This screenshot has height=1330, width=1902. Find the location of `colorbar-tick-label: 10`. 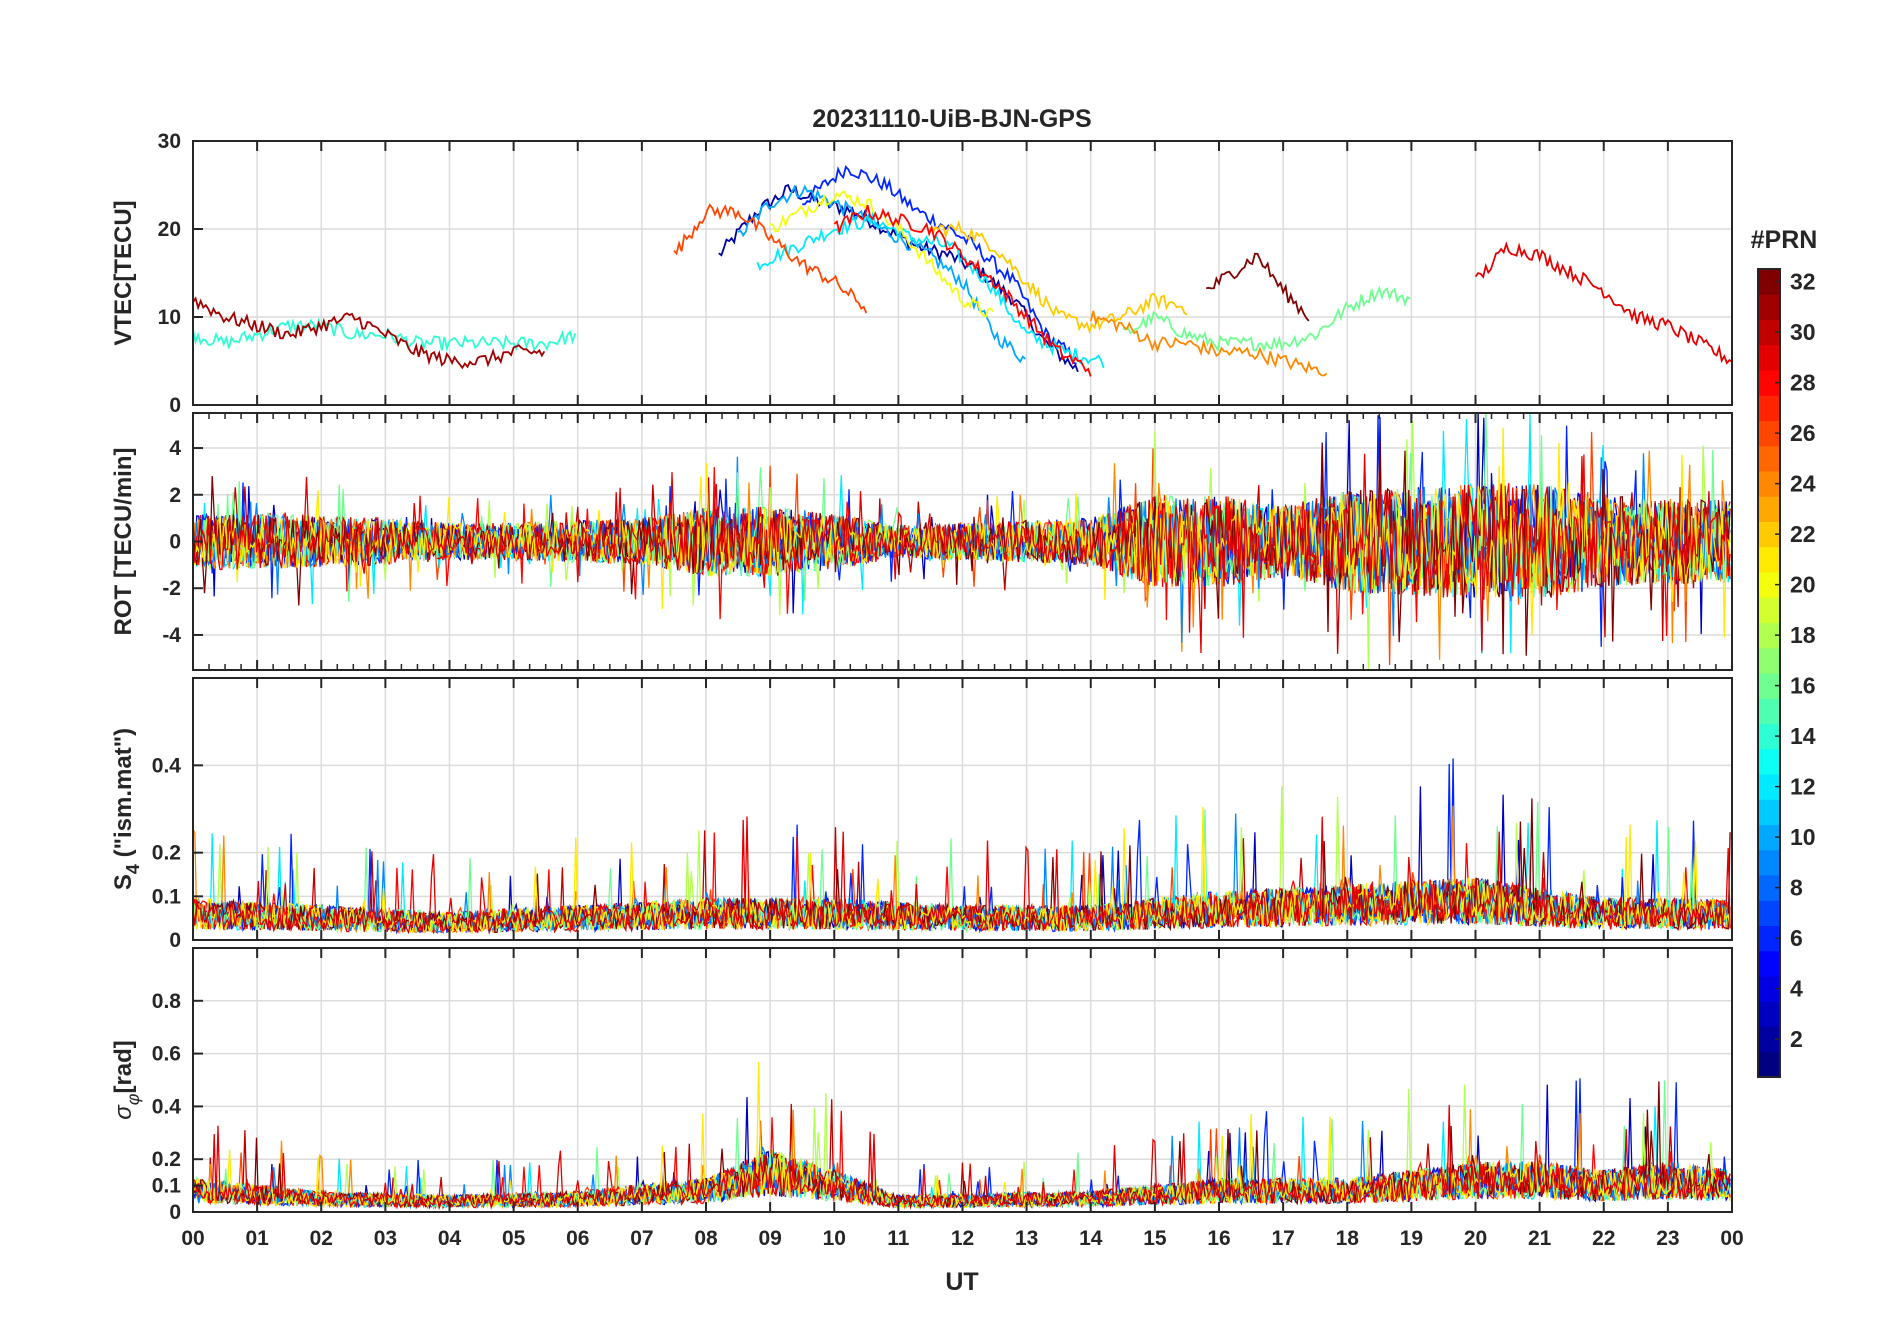

colorbar-tick-label: 10 is located at coordinates (1803, 837).